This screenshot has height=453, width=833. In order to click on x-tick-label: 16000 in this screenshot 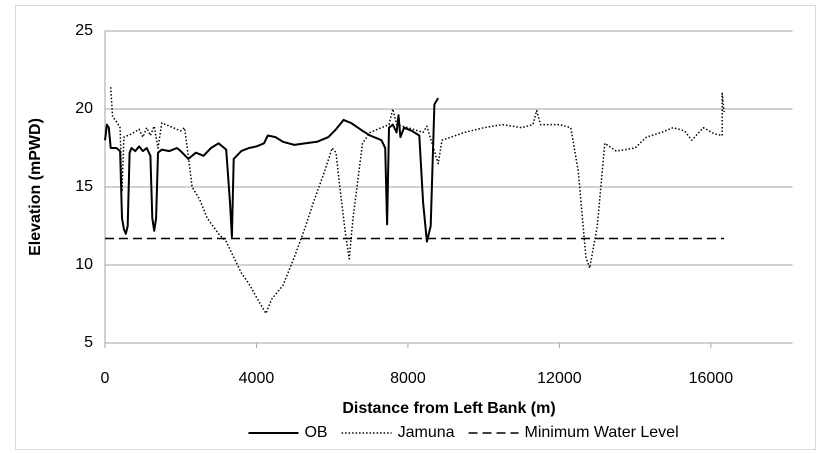, I will do `click(711, 378)`.